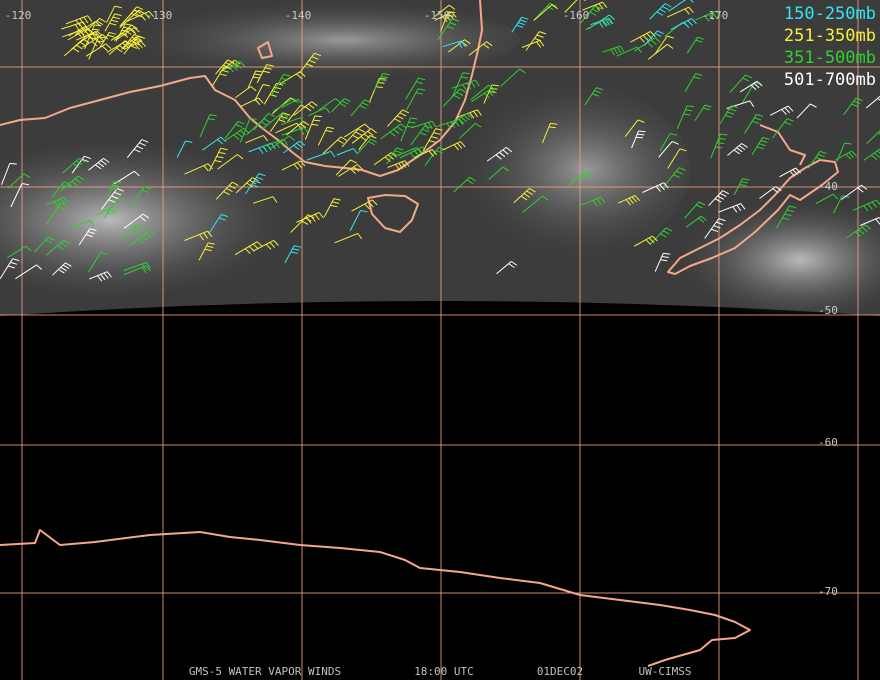 The width and height of the screenshot is (880, 680). I want to click on legend-entry: 251-350mb, so click(830, 36).